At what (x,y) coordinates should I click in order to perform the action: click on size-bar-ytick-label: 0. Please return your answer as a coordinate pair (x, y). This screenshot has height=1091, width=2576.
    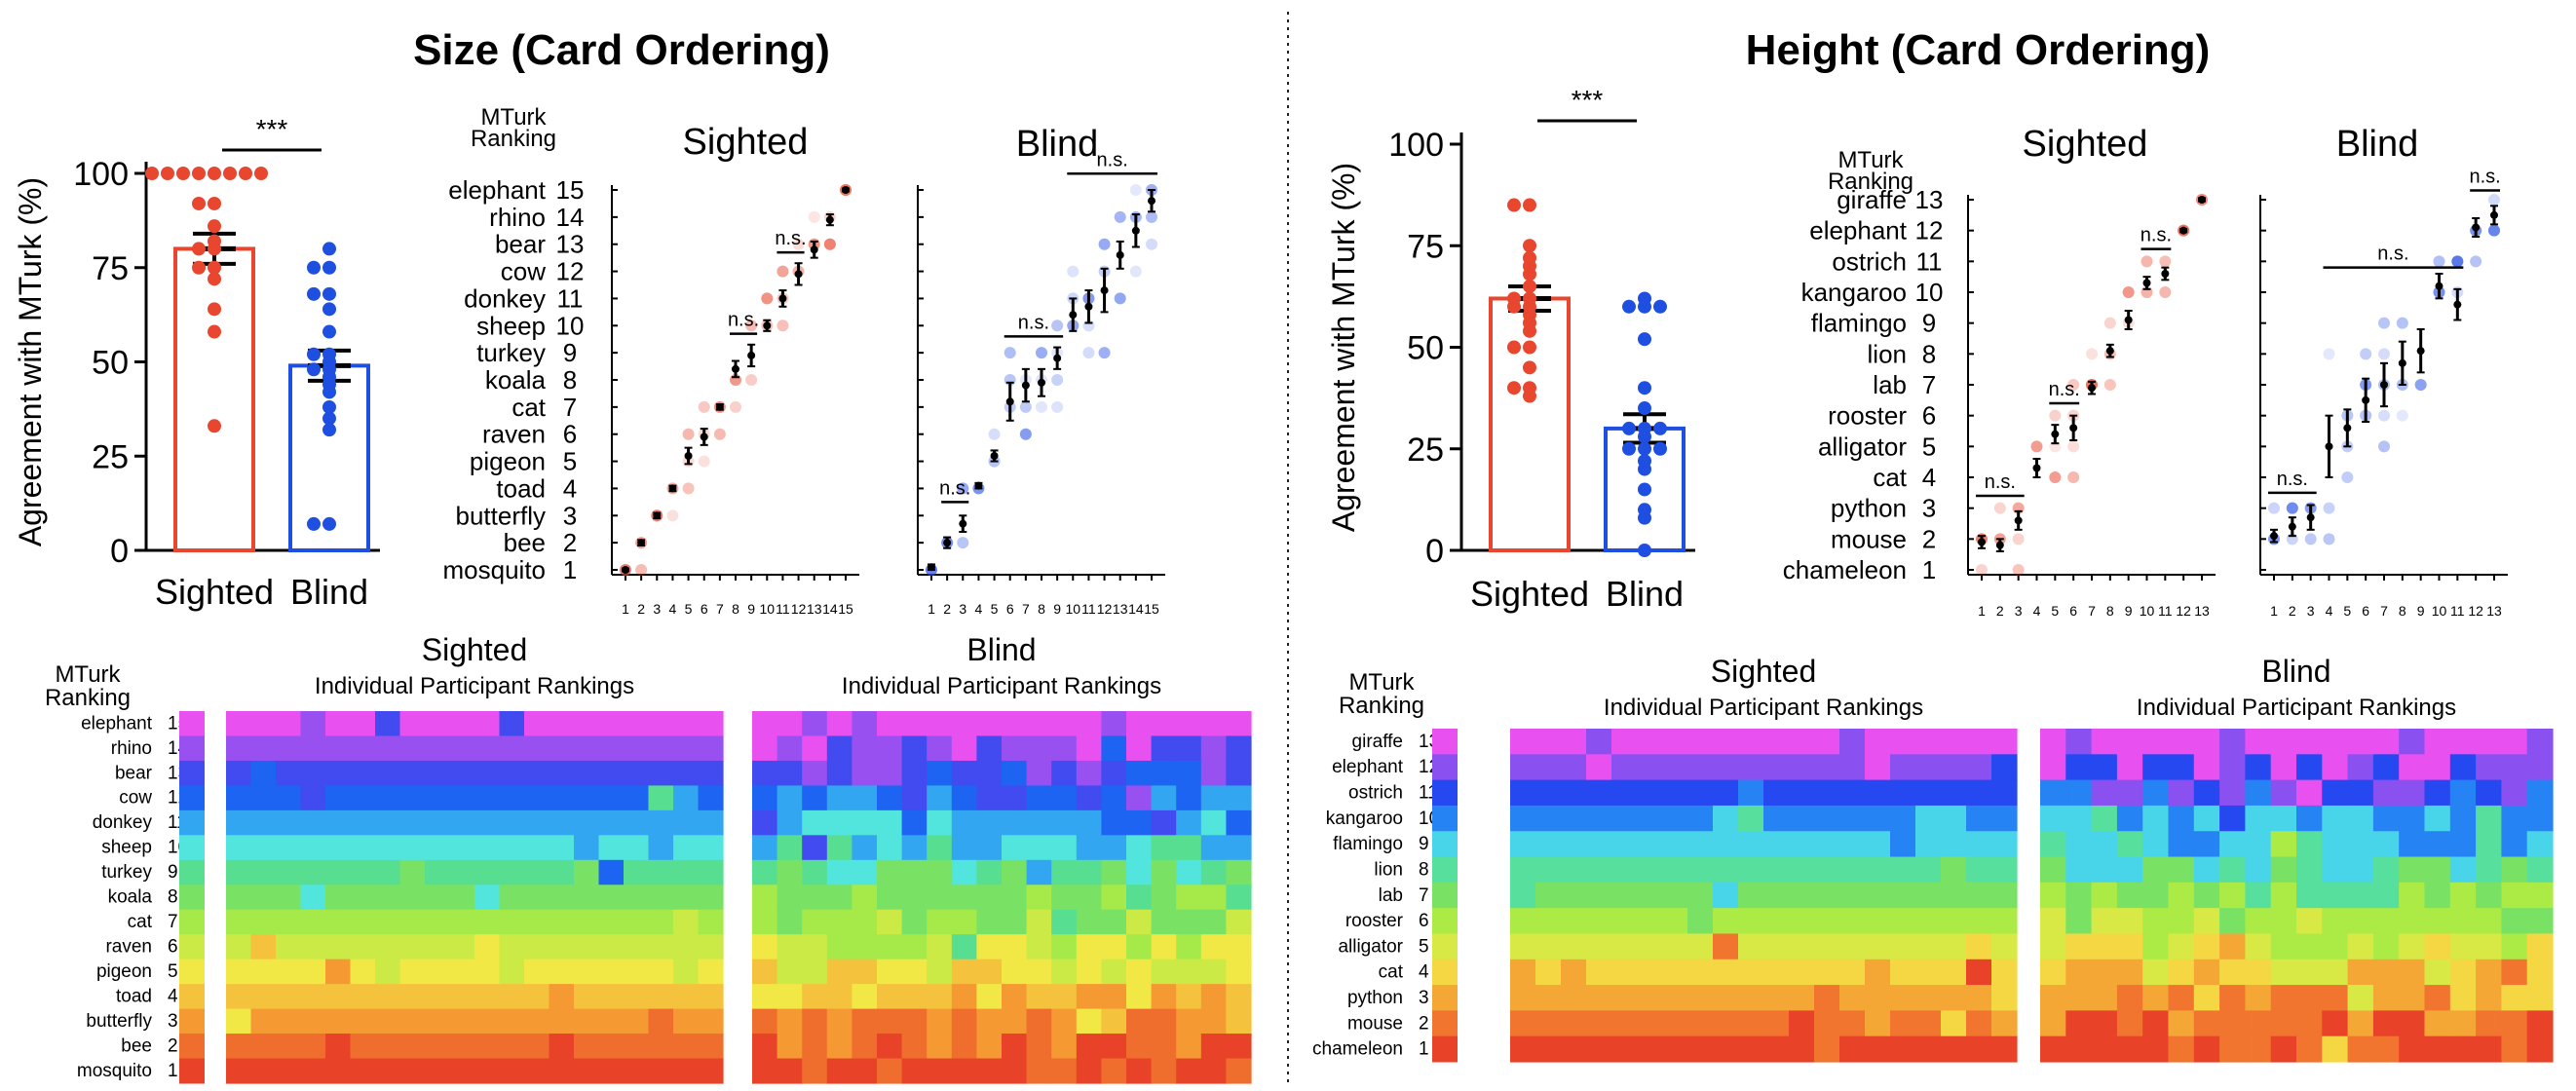
    Looking at the image, I should click on (119, 551).